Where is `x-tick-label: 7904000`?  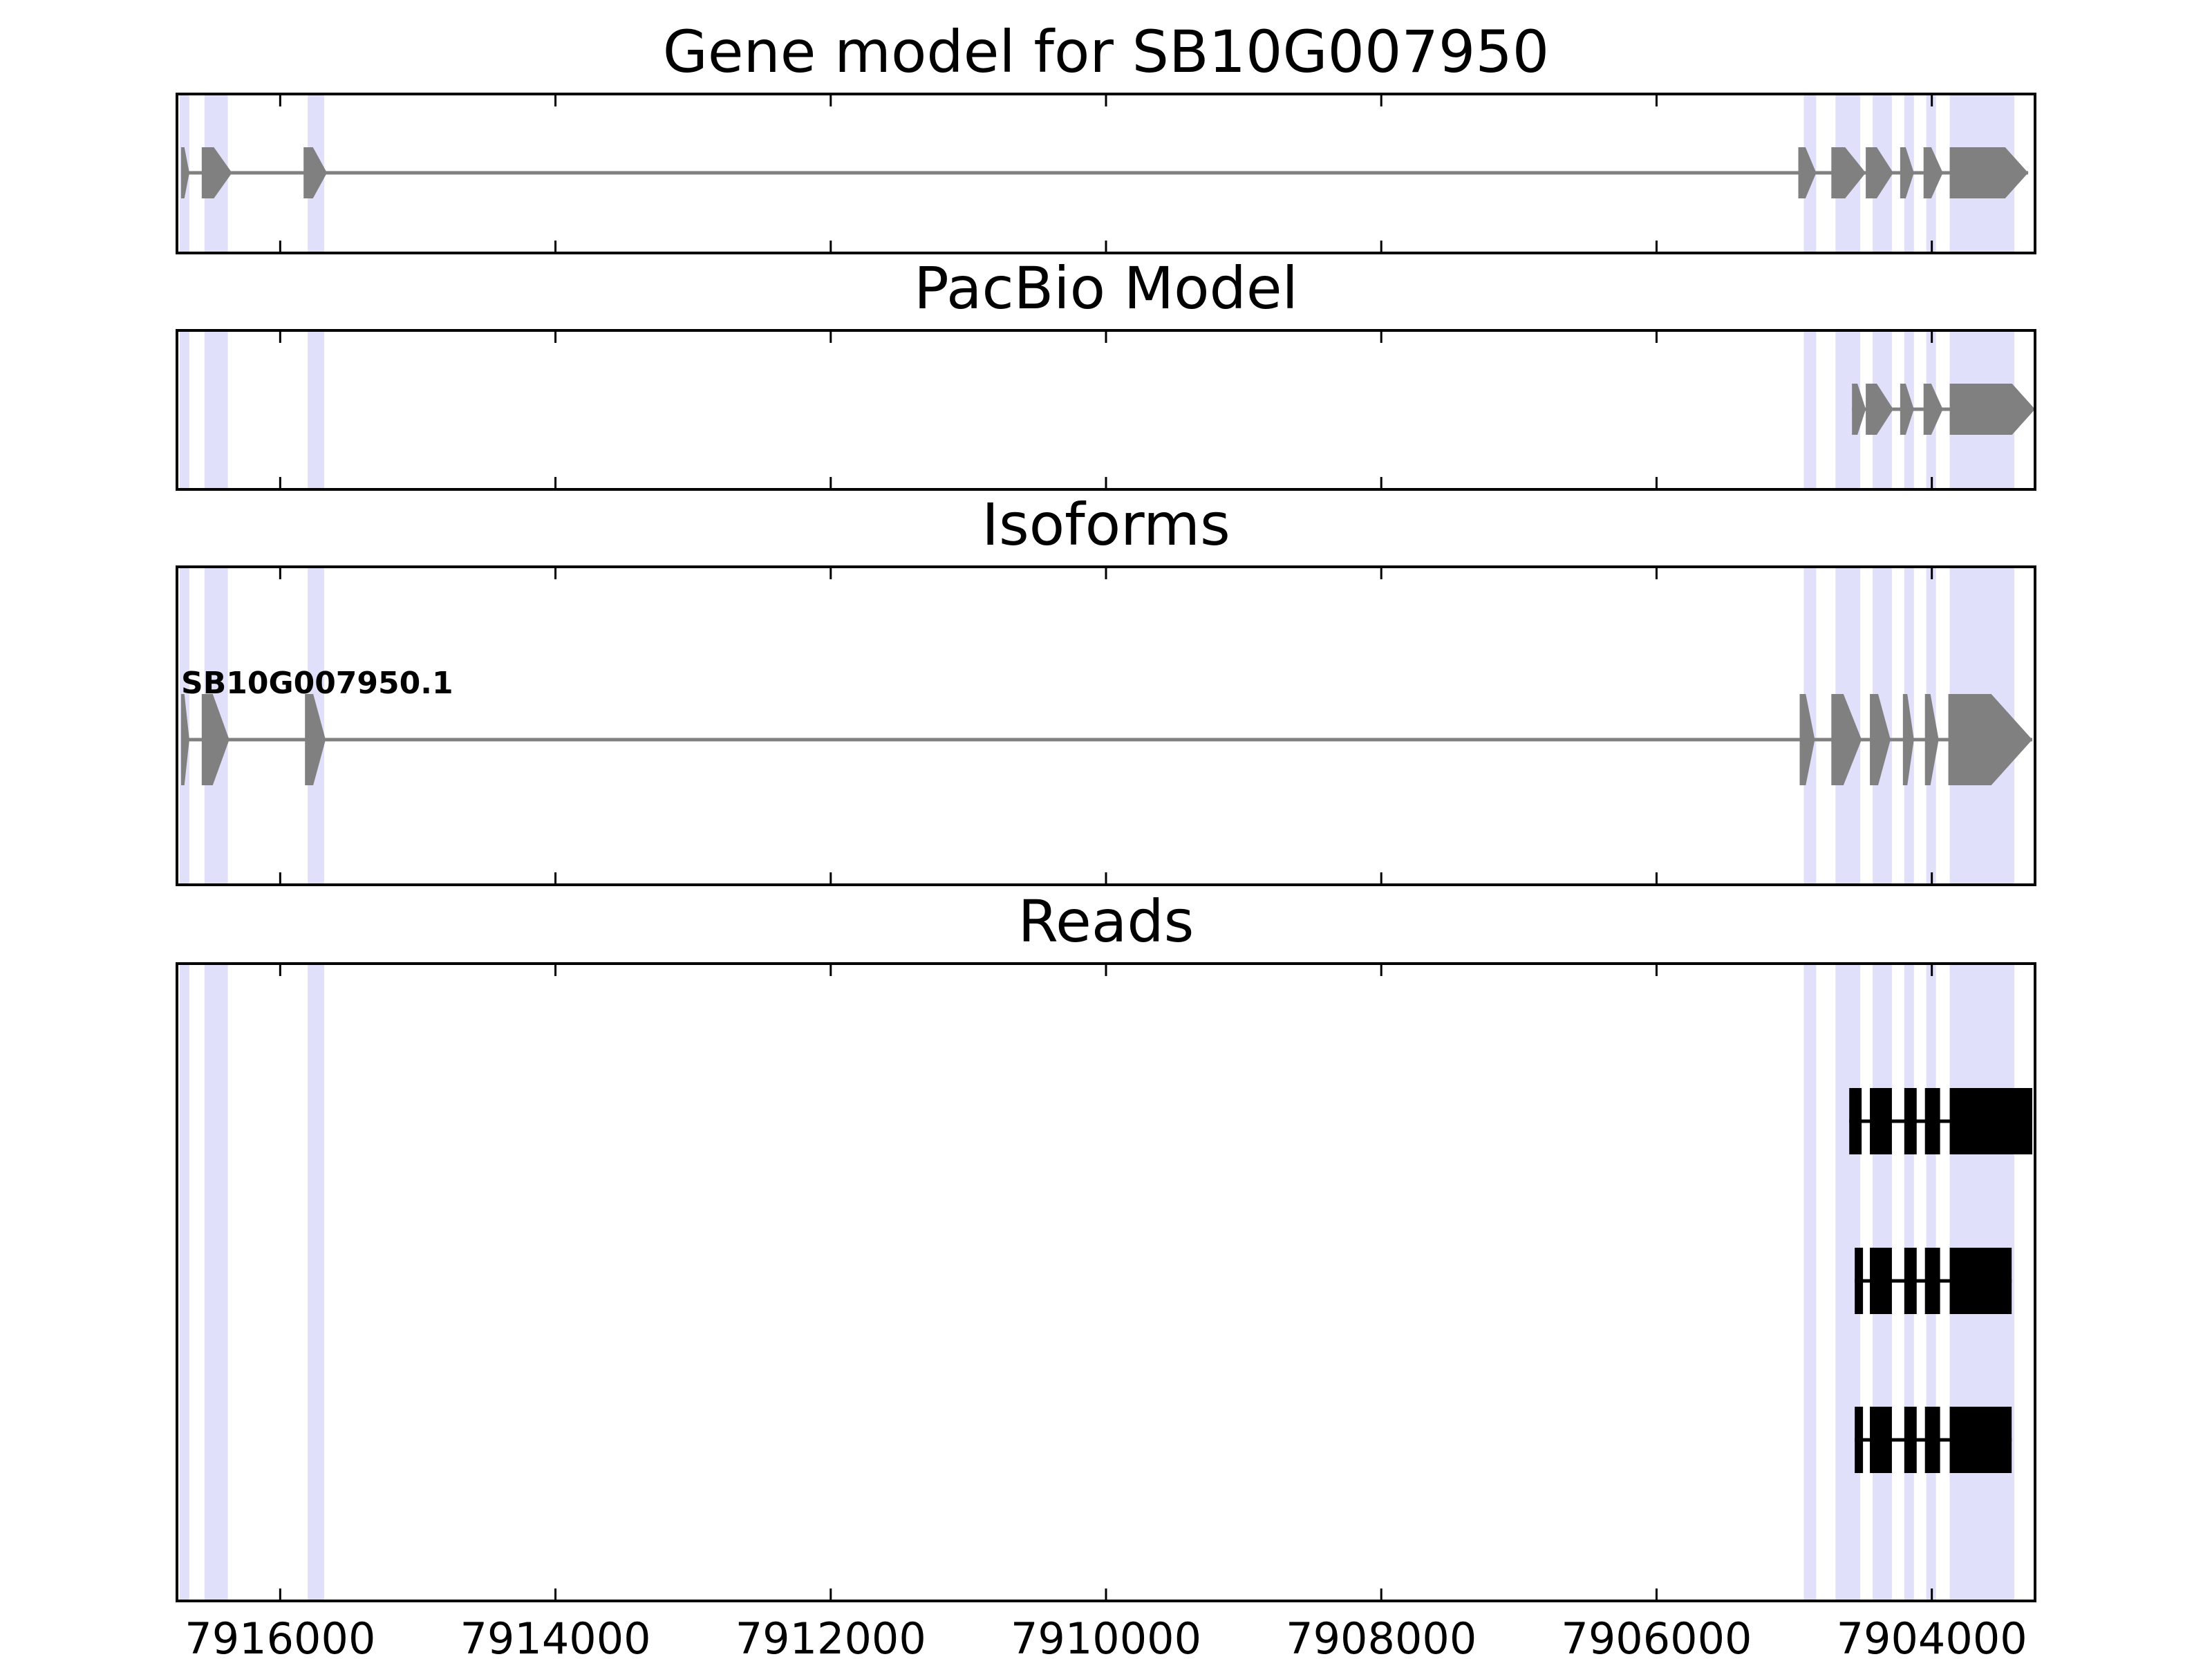 x-tick-label: 7904000 is located at coordinates (1932, 1636).